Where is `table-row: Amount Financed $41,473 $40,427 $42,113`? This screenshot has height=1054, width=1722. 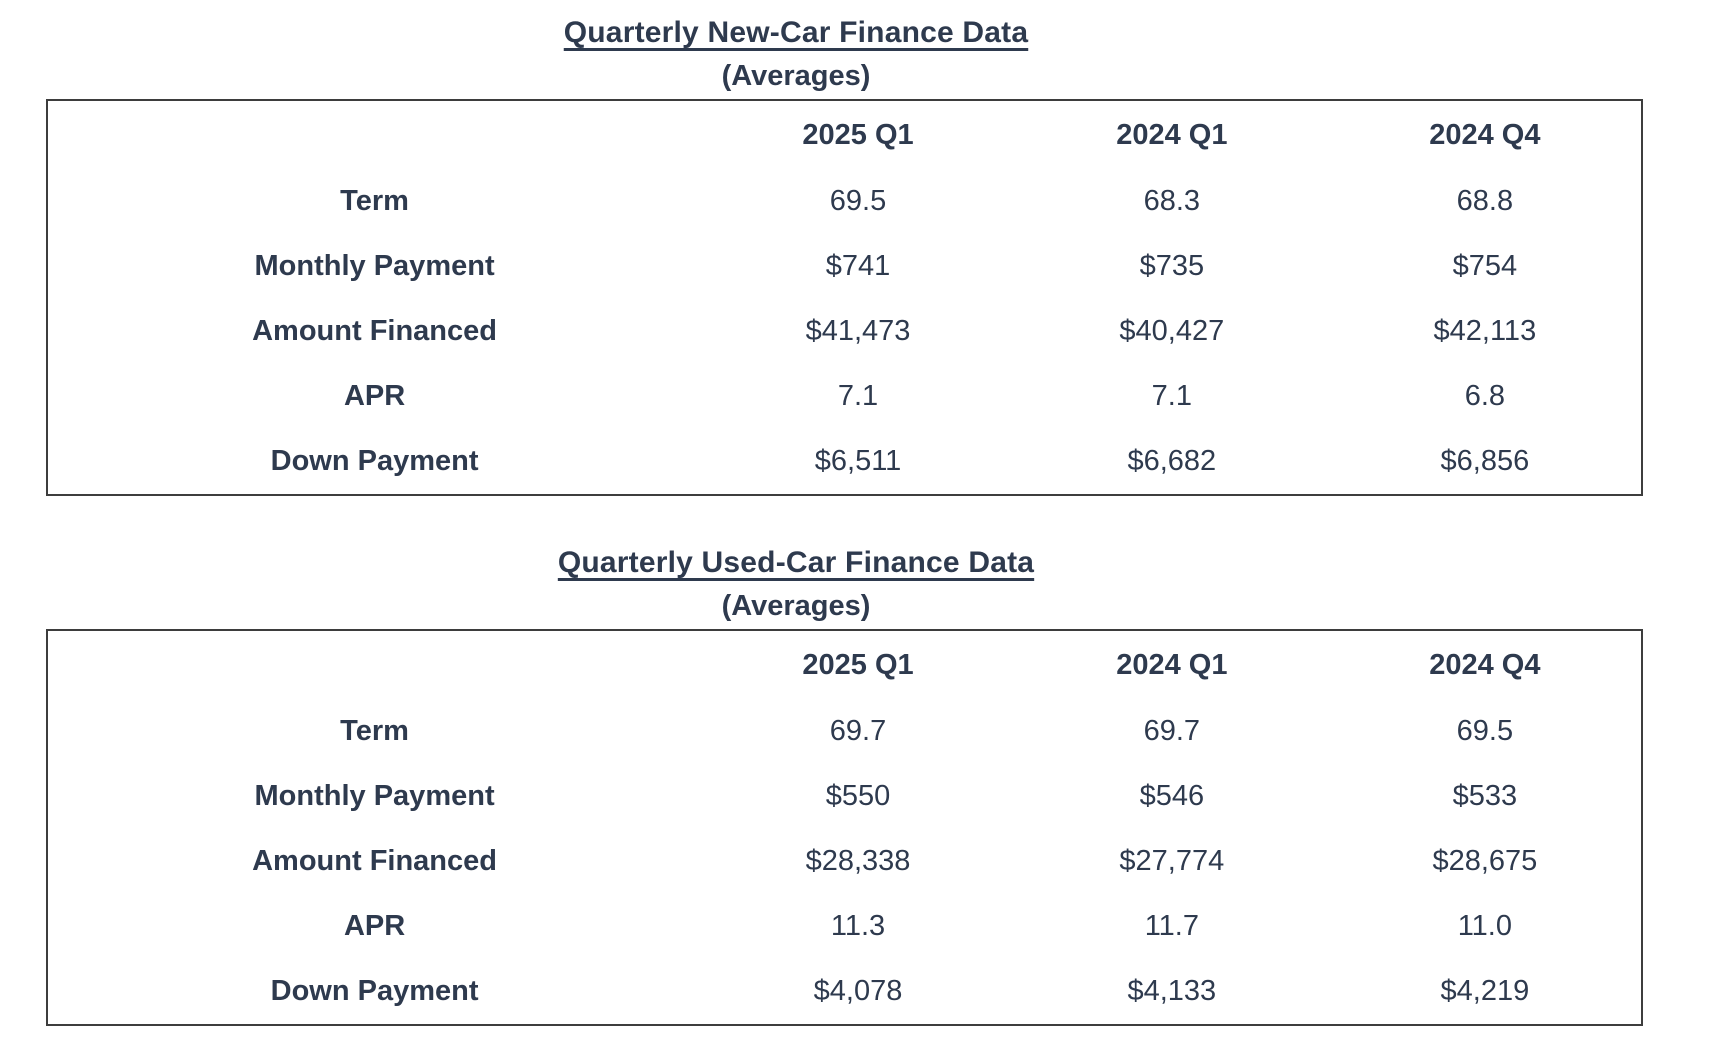
table-row: Amount Financed $41,473 $40,427 $42,113 is located at coordinates (844, 331).